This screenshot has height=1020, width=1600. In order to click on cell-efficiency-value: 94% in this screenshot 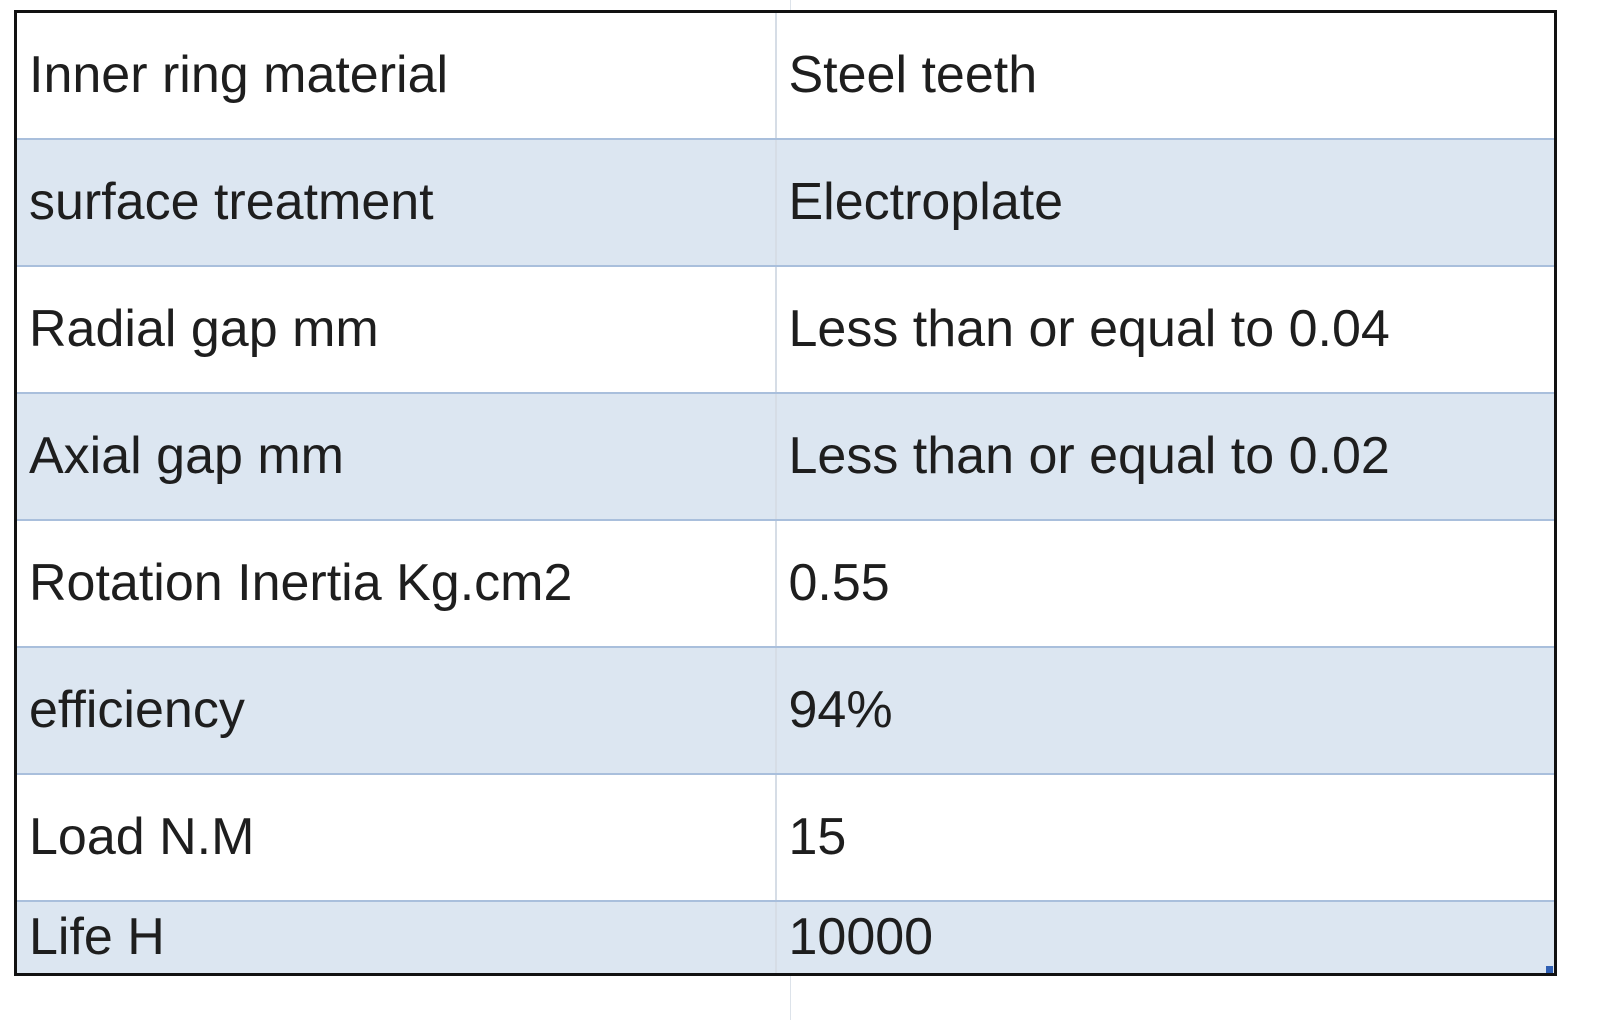, I will do `click(1165, 710)`.